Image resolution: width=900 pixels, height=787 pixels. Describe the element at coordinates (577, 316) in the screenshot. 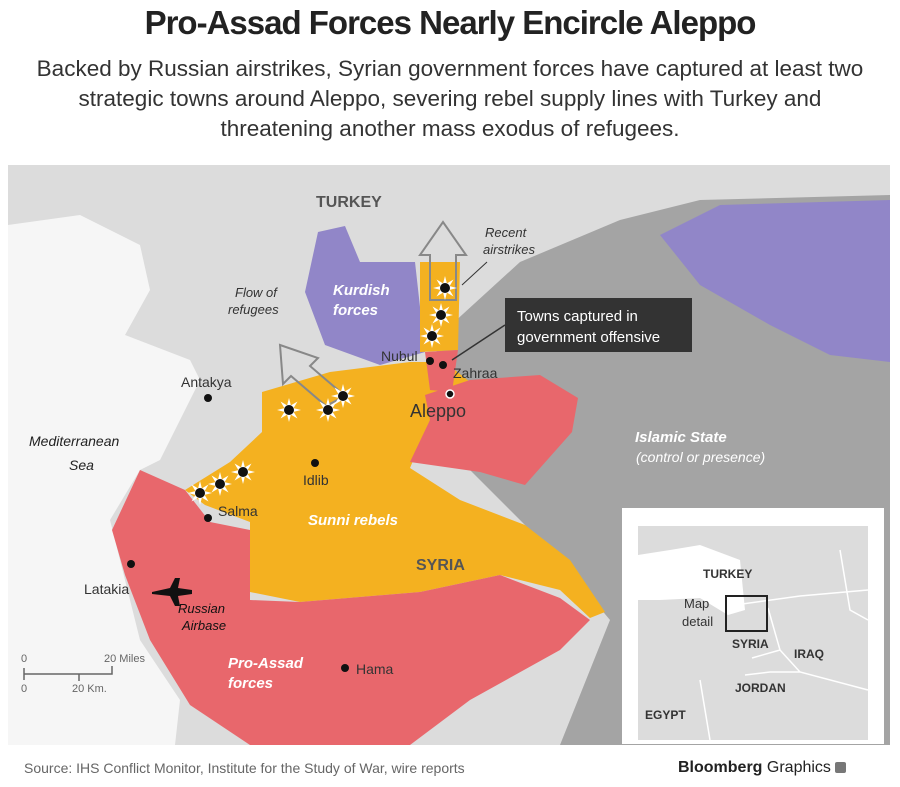

I see `callout-text-1: Towns captured in` at that location.